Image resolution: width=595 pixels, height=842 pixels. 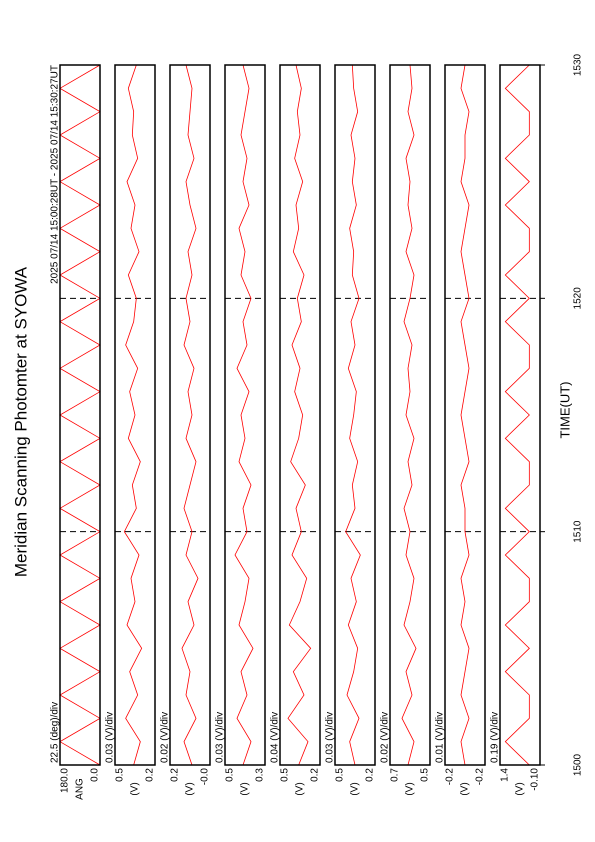 I want to click on x-tick-label: 1510, so click(x=578, y=531).